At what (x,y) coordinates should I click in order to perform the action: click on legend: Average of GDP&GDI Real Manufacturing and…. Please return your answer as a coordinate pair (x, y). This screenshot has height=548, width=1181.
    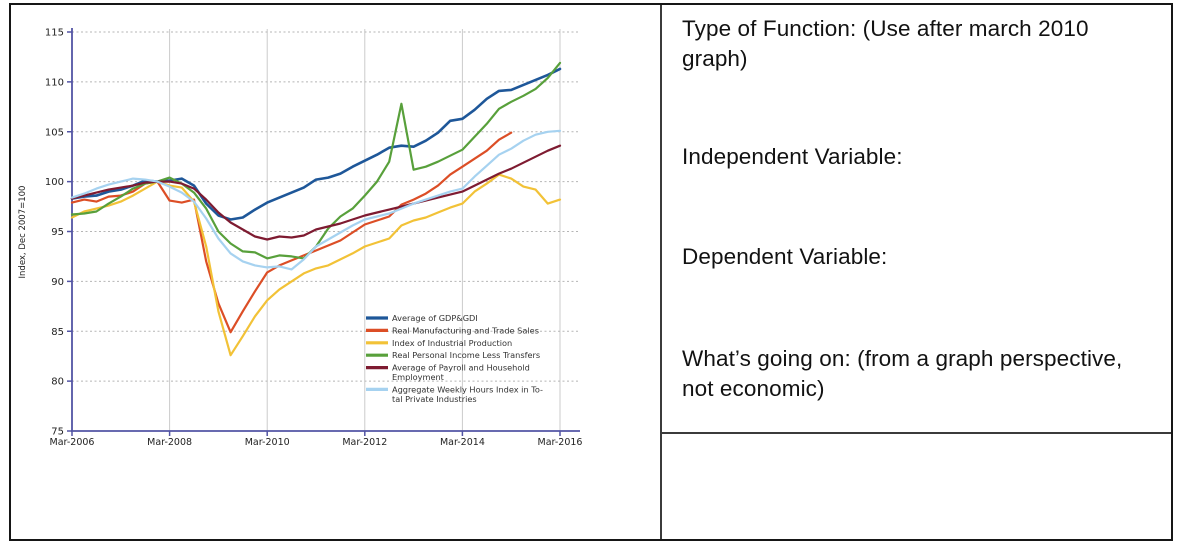
    Looking at the image, I should click on (454, 358).